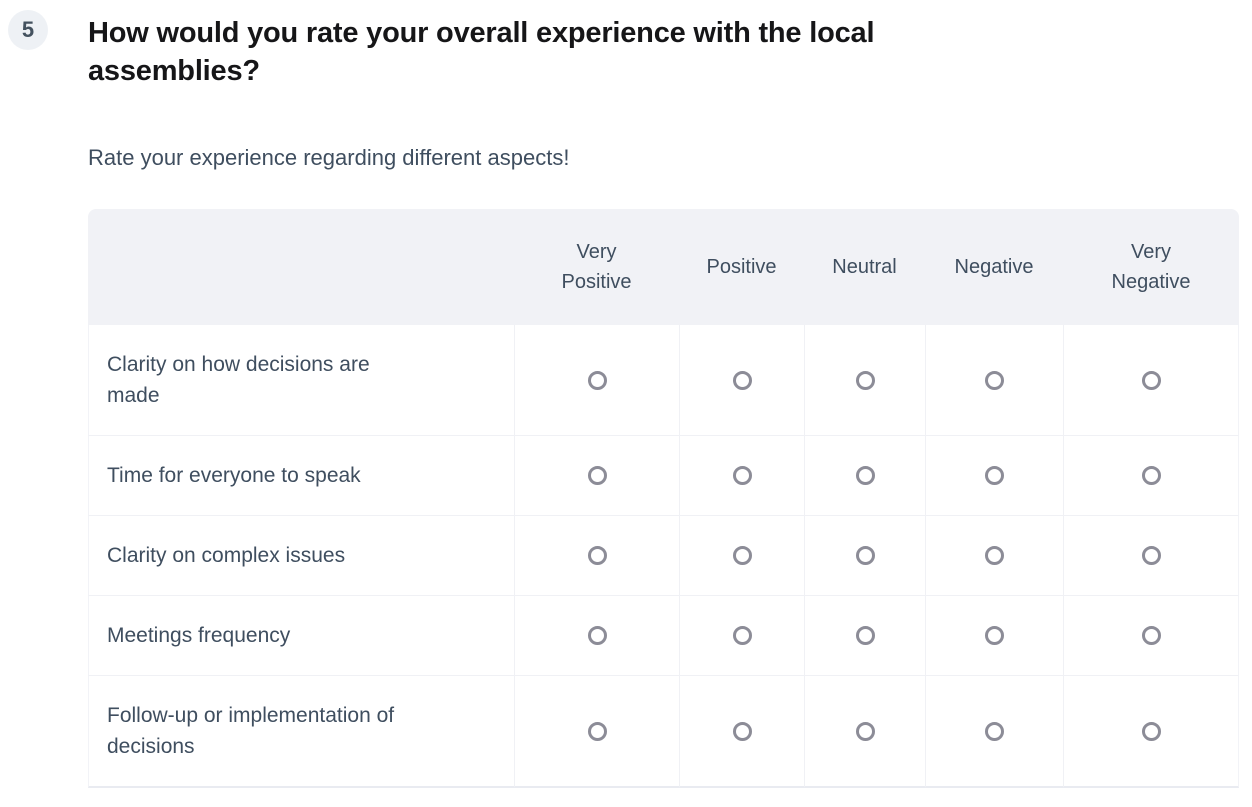 The height and width of the screenshot is (807, 1252). Describe the element at coordinates (1151, 267) in the screenshot. I see `column-header-very-negative: Very Negative` at that location.